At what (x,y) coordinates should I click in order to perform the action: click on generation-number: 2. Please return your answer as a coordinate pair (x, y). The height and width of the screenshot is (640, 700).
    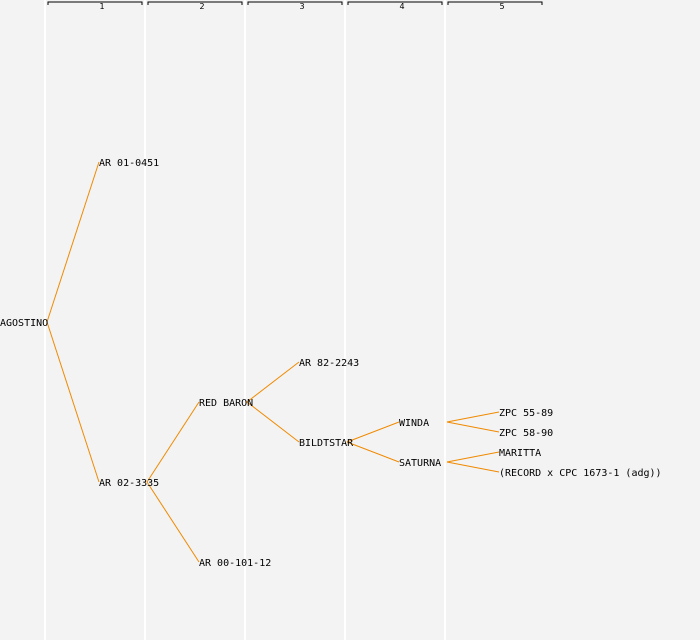
    Looking at the image, I should click on (201, 6).